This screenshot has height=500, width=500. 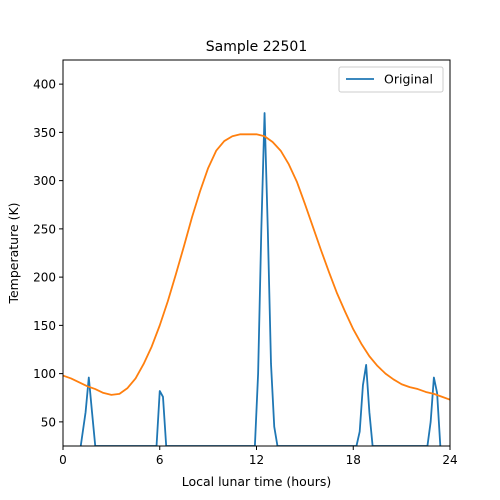 I want to click on y-tick-label: 150, so click(x=44, y=326).